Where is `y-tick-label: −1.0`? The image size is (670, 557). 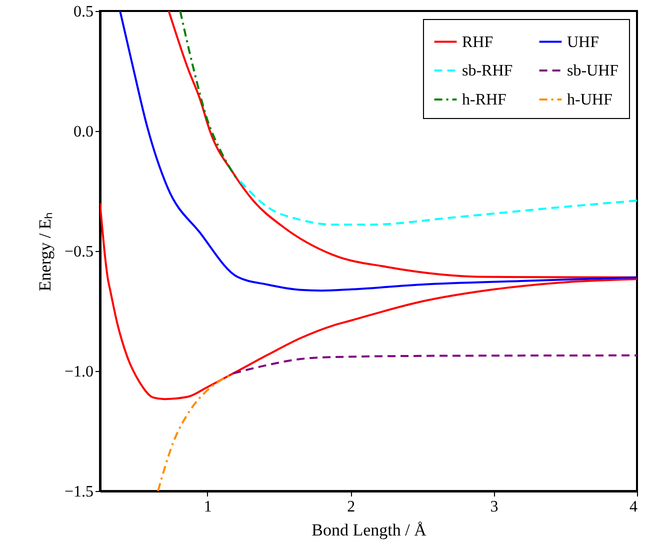 y-tick-label: −1.0 is located at coordinates (79, 372).